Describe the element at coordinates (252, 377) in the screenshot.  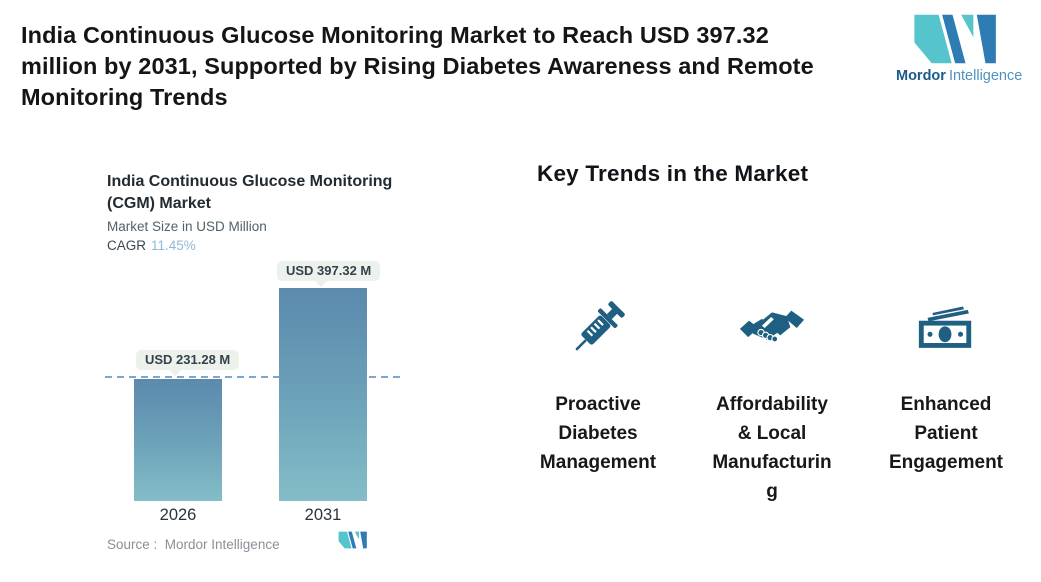
I see `reference-dashed-line` at that location.